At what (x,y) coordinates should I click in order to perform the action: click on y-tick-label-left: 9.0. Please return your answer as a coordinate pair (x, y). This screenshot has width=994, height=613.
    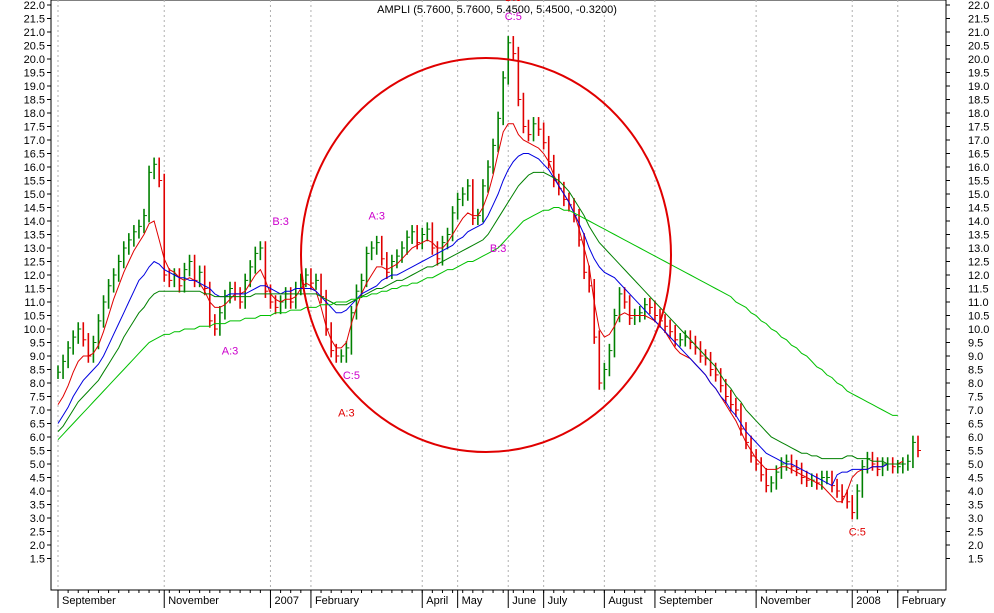
    Looking at the image, I should click on (37, 357).